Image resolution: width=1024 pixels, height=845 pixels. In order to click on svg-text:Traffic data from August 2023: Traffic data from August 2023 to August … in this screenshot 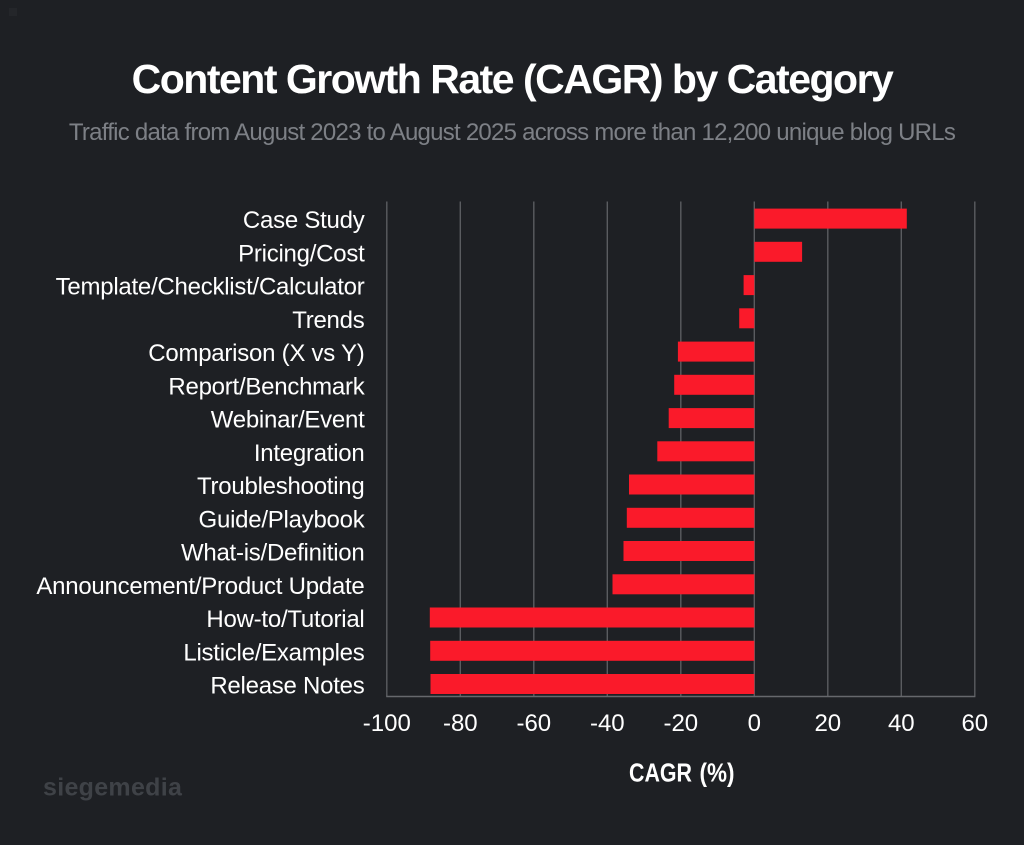, I will do `click(512, 132)`.